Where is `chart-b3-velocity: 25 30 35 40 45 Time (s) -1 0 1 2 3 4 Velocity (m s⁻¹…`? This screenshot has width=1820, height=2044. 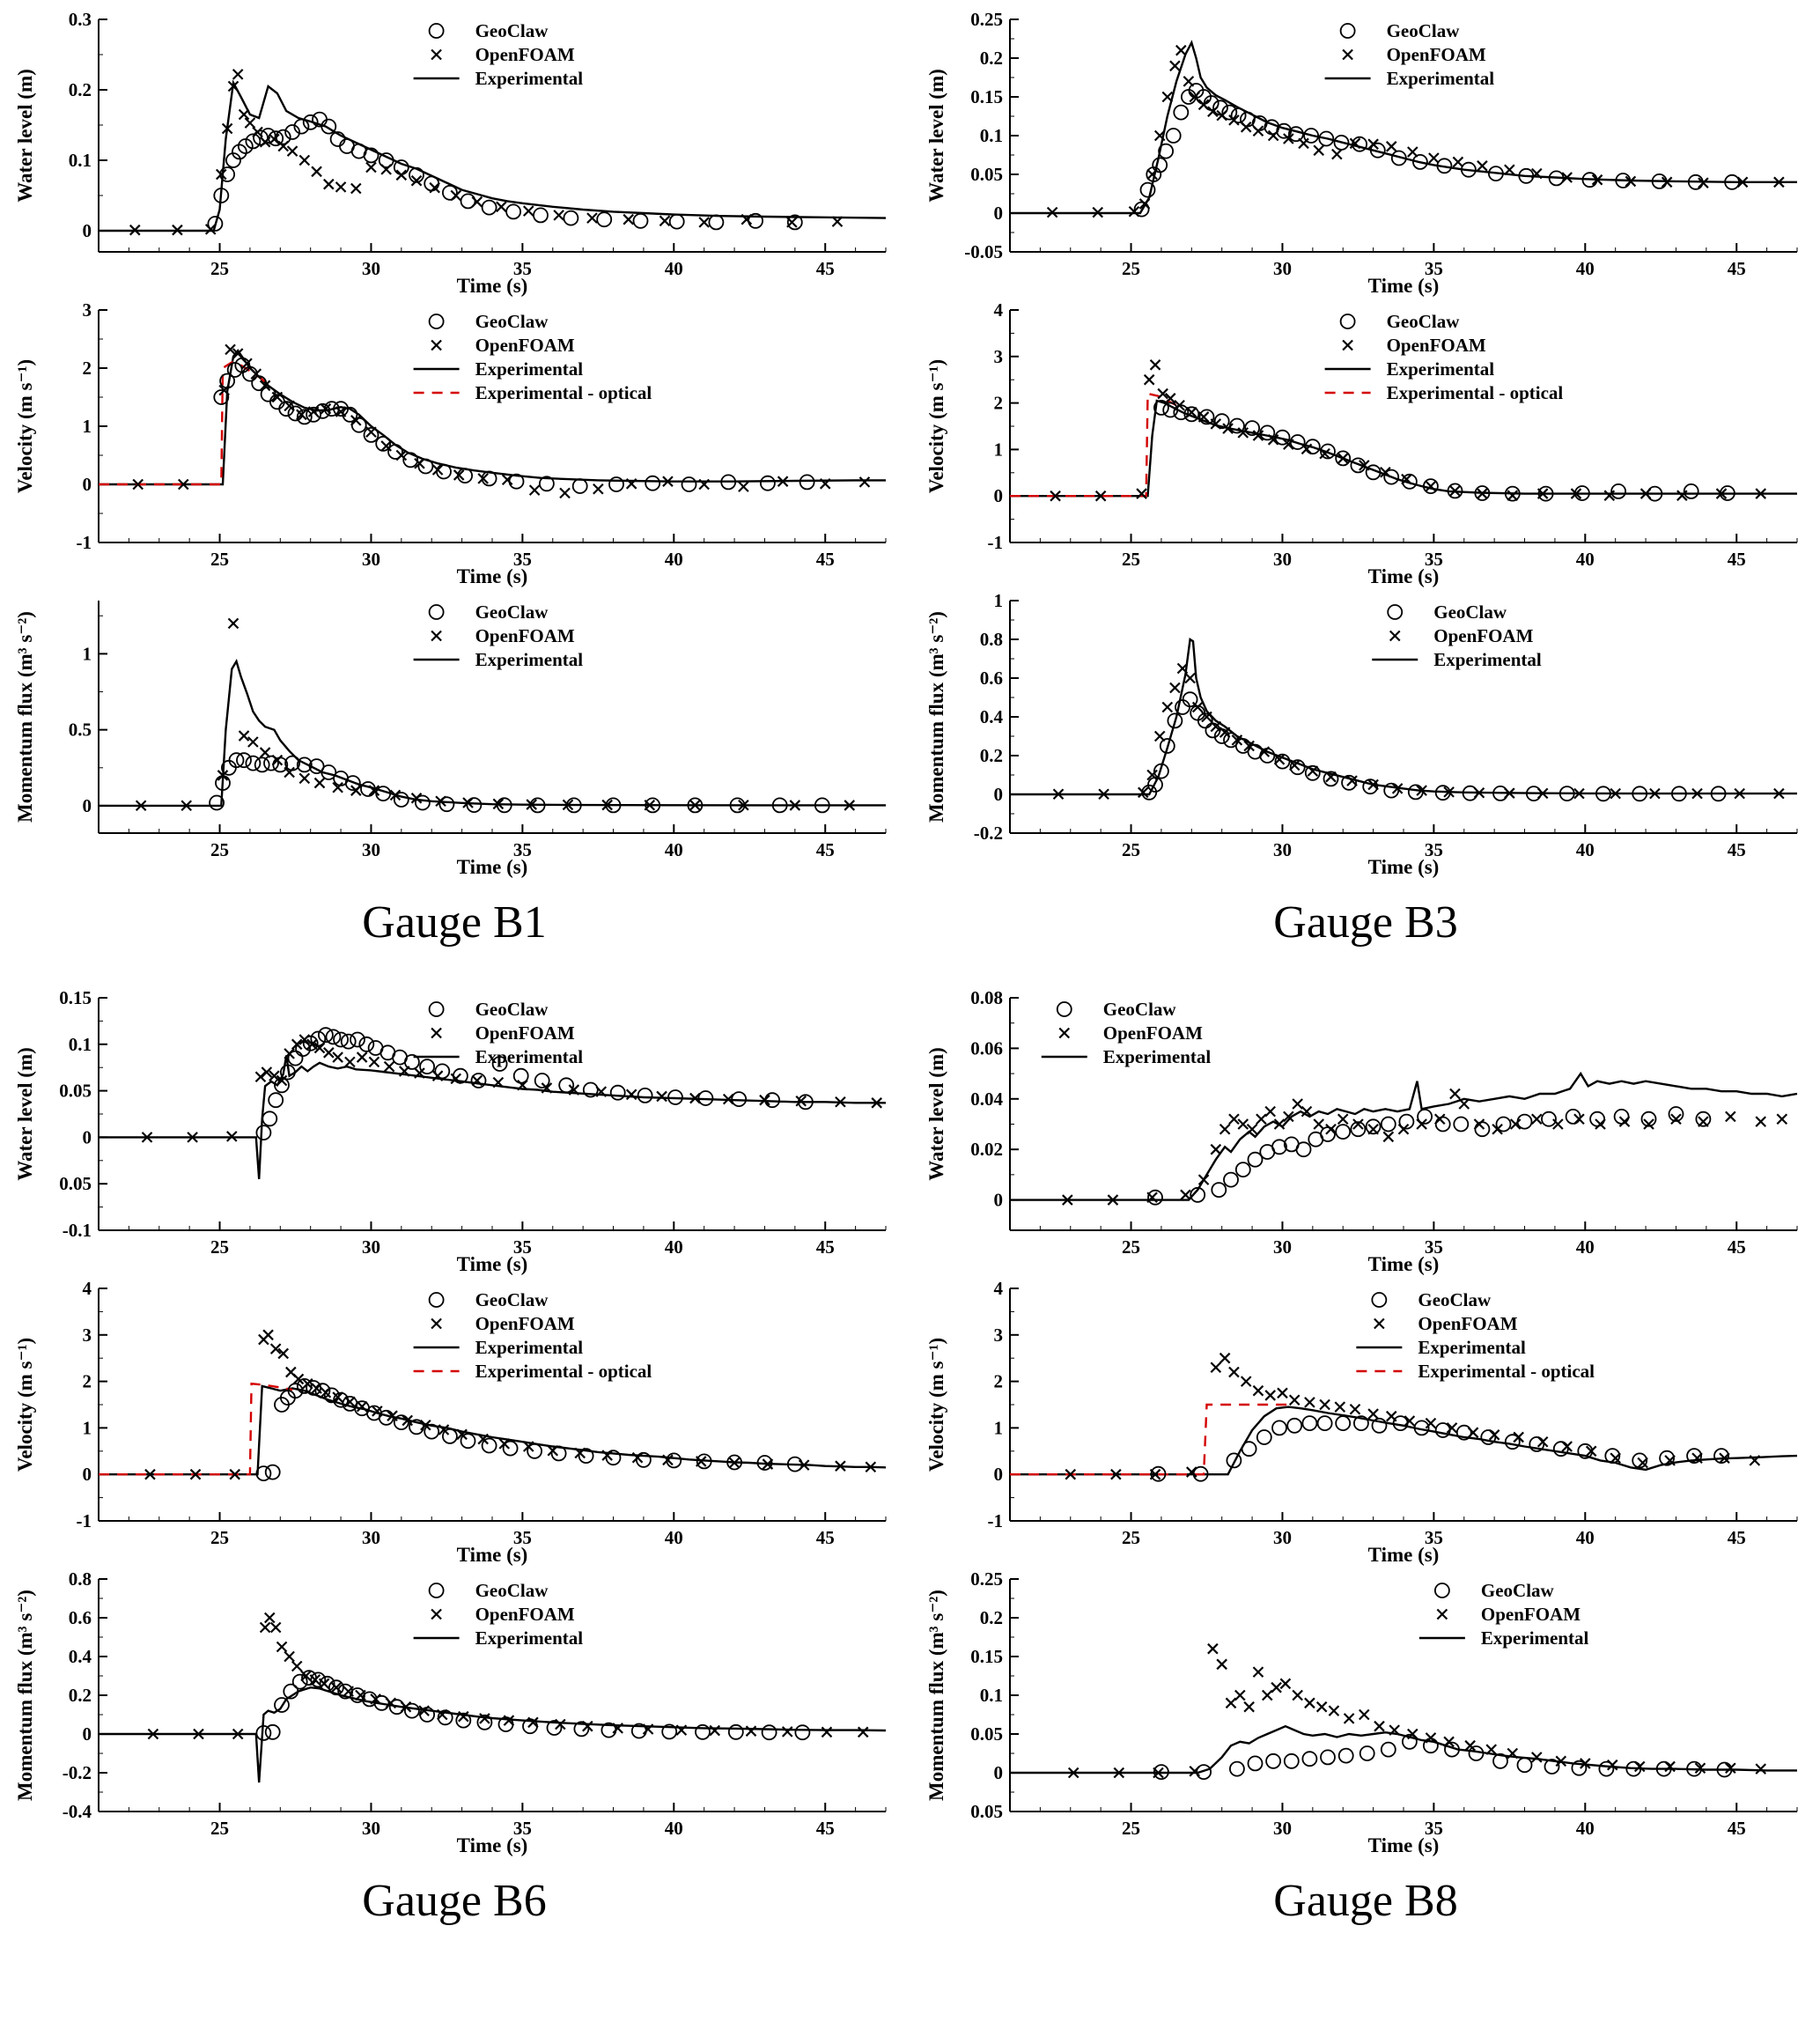
chart-b3-velocity: 25 30 35 40 45 Time (s) -1 0 1 2 3 4 Velocity (m s⁻¹… is located at coordinates (1365, 445).